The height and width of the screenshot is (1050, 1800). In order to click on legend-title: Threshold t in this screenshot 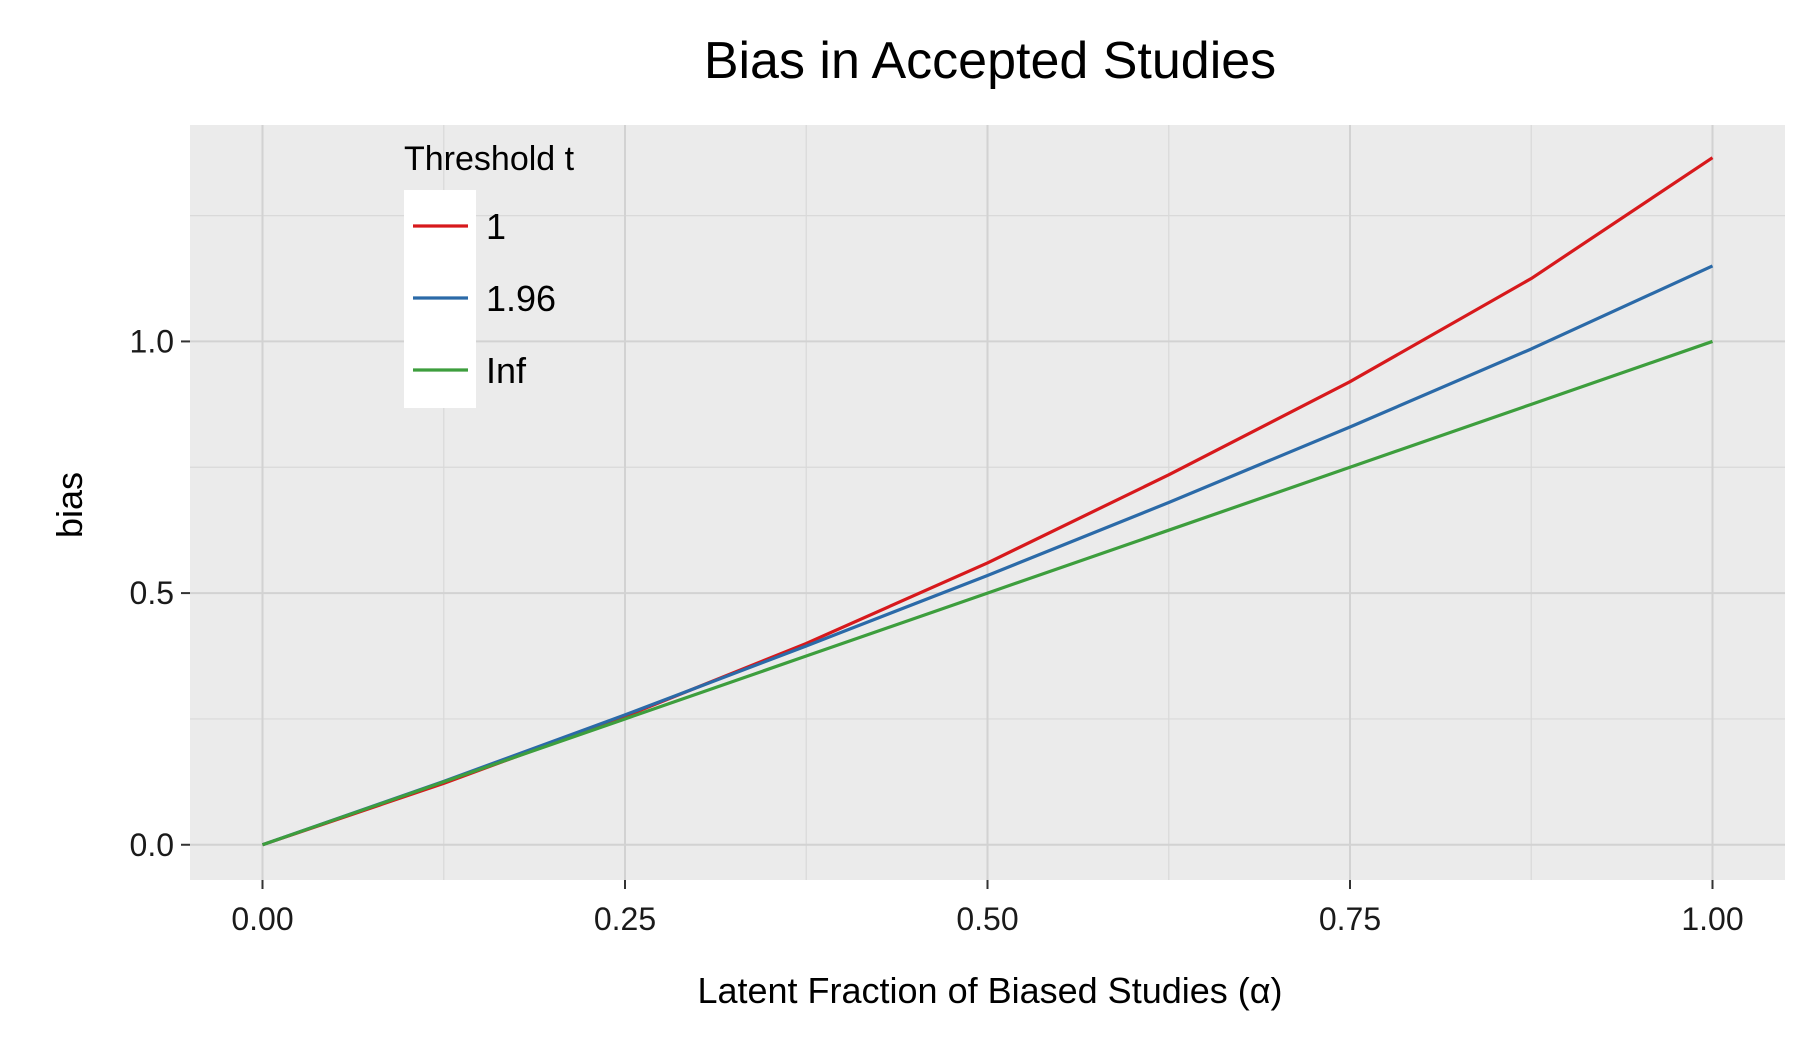, I will do `click(489, 159)`.